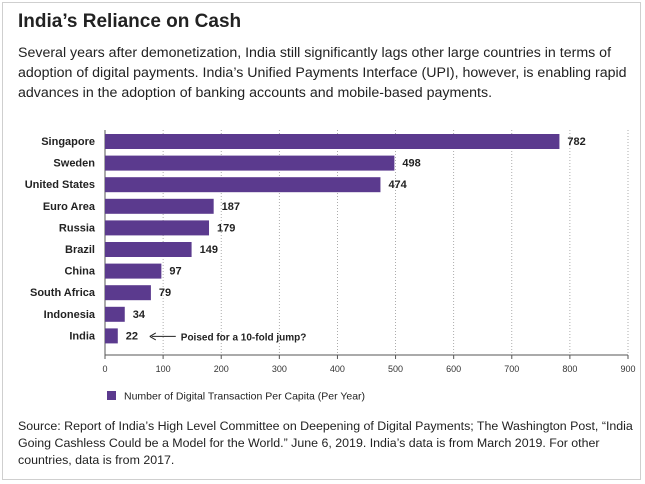  Describe the element at coordinates (104, 369) in the screenshot. I see `x-tick-label: 0` at that location.